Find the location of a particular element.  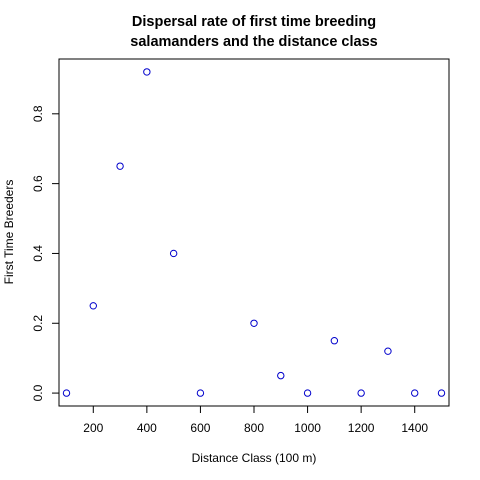

y-tick-label: 0.0 is located at coordinates (38, 392).